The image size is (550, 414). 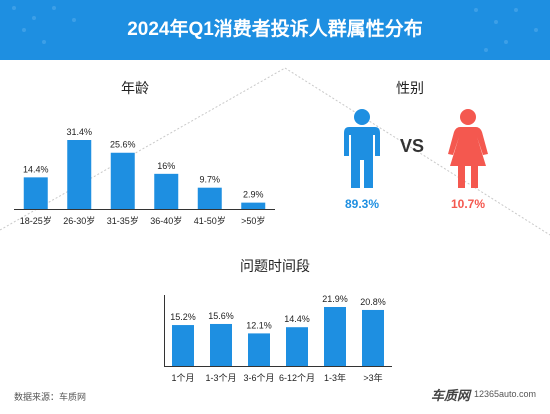 I want to click on age-category-label: 31-35岁, so click(x=123, y=220).